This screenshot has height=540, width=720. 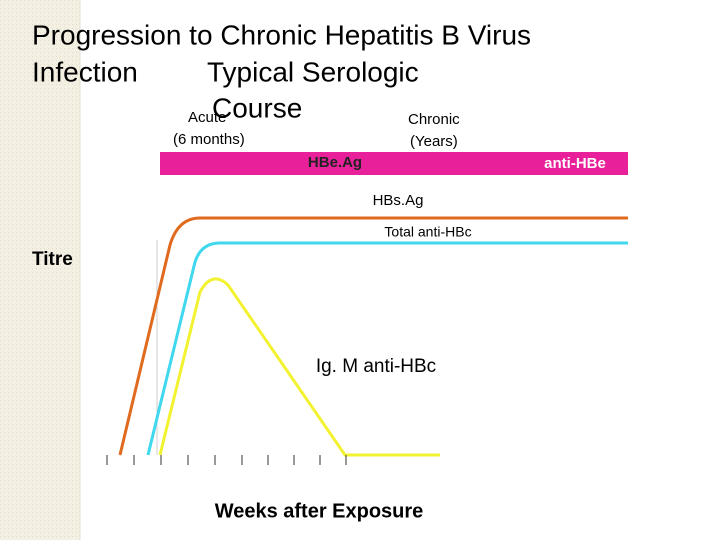 What do you see at coordinates (226, 460) in the screenshot?
I see `x-ticks` at bounding box center [226, 460].